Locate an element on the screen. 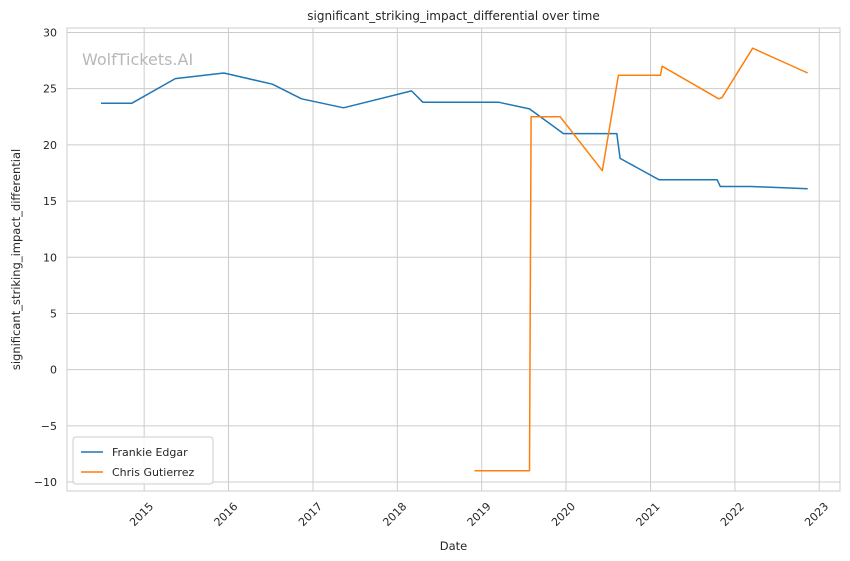 The image size is (850, 561). y-axis-ticks: −10 −5 0 5 10 15 20 25 30 is located at coordinates (45, 257).